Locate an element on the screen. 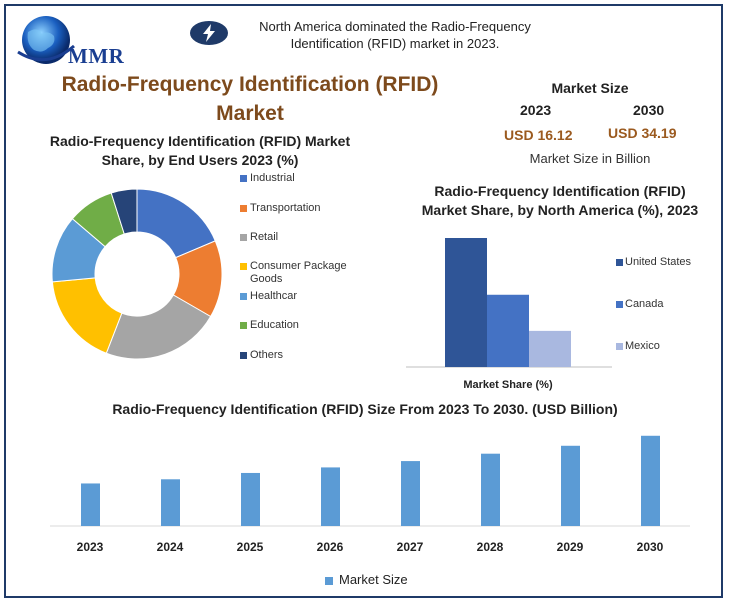  donut-legend-item: Retail is located at coordinates (300, 237).